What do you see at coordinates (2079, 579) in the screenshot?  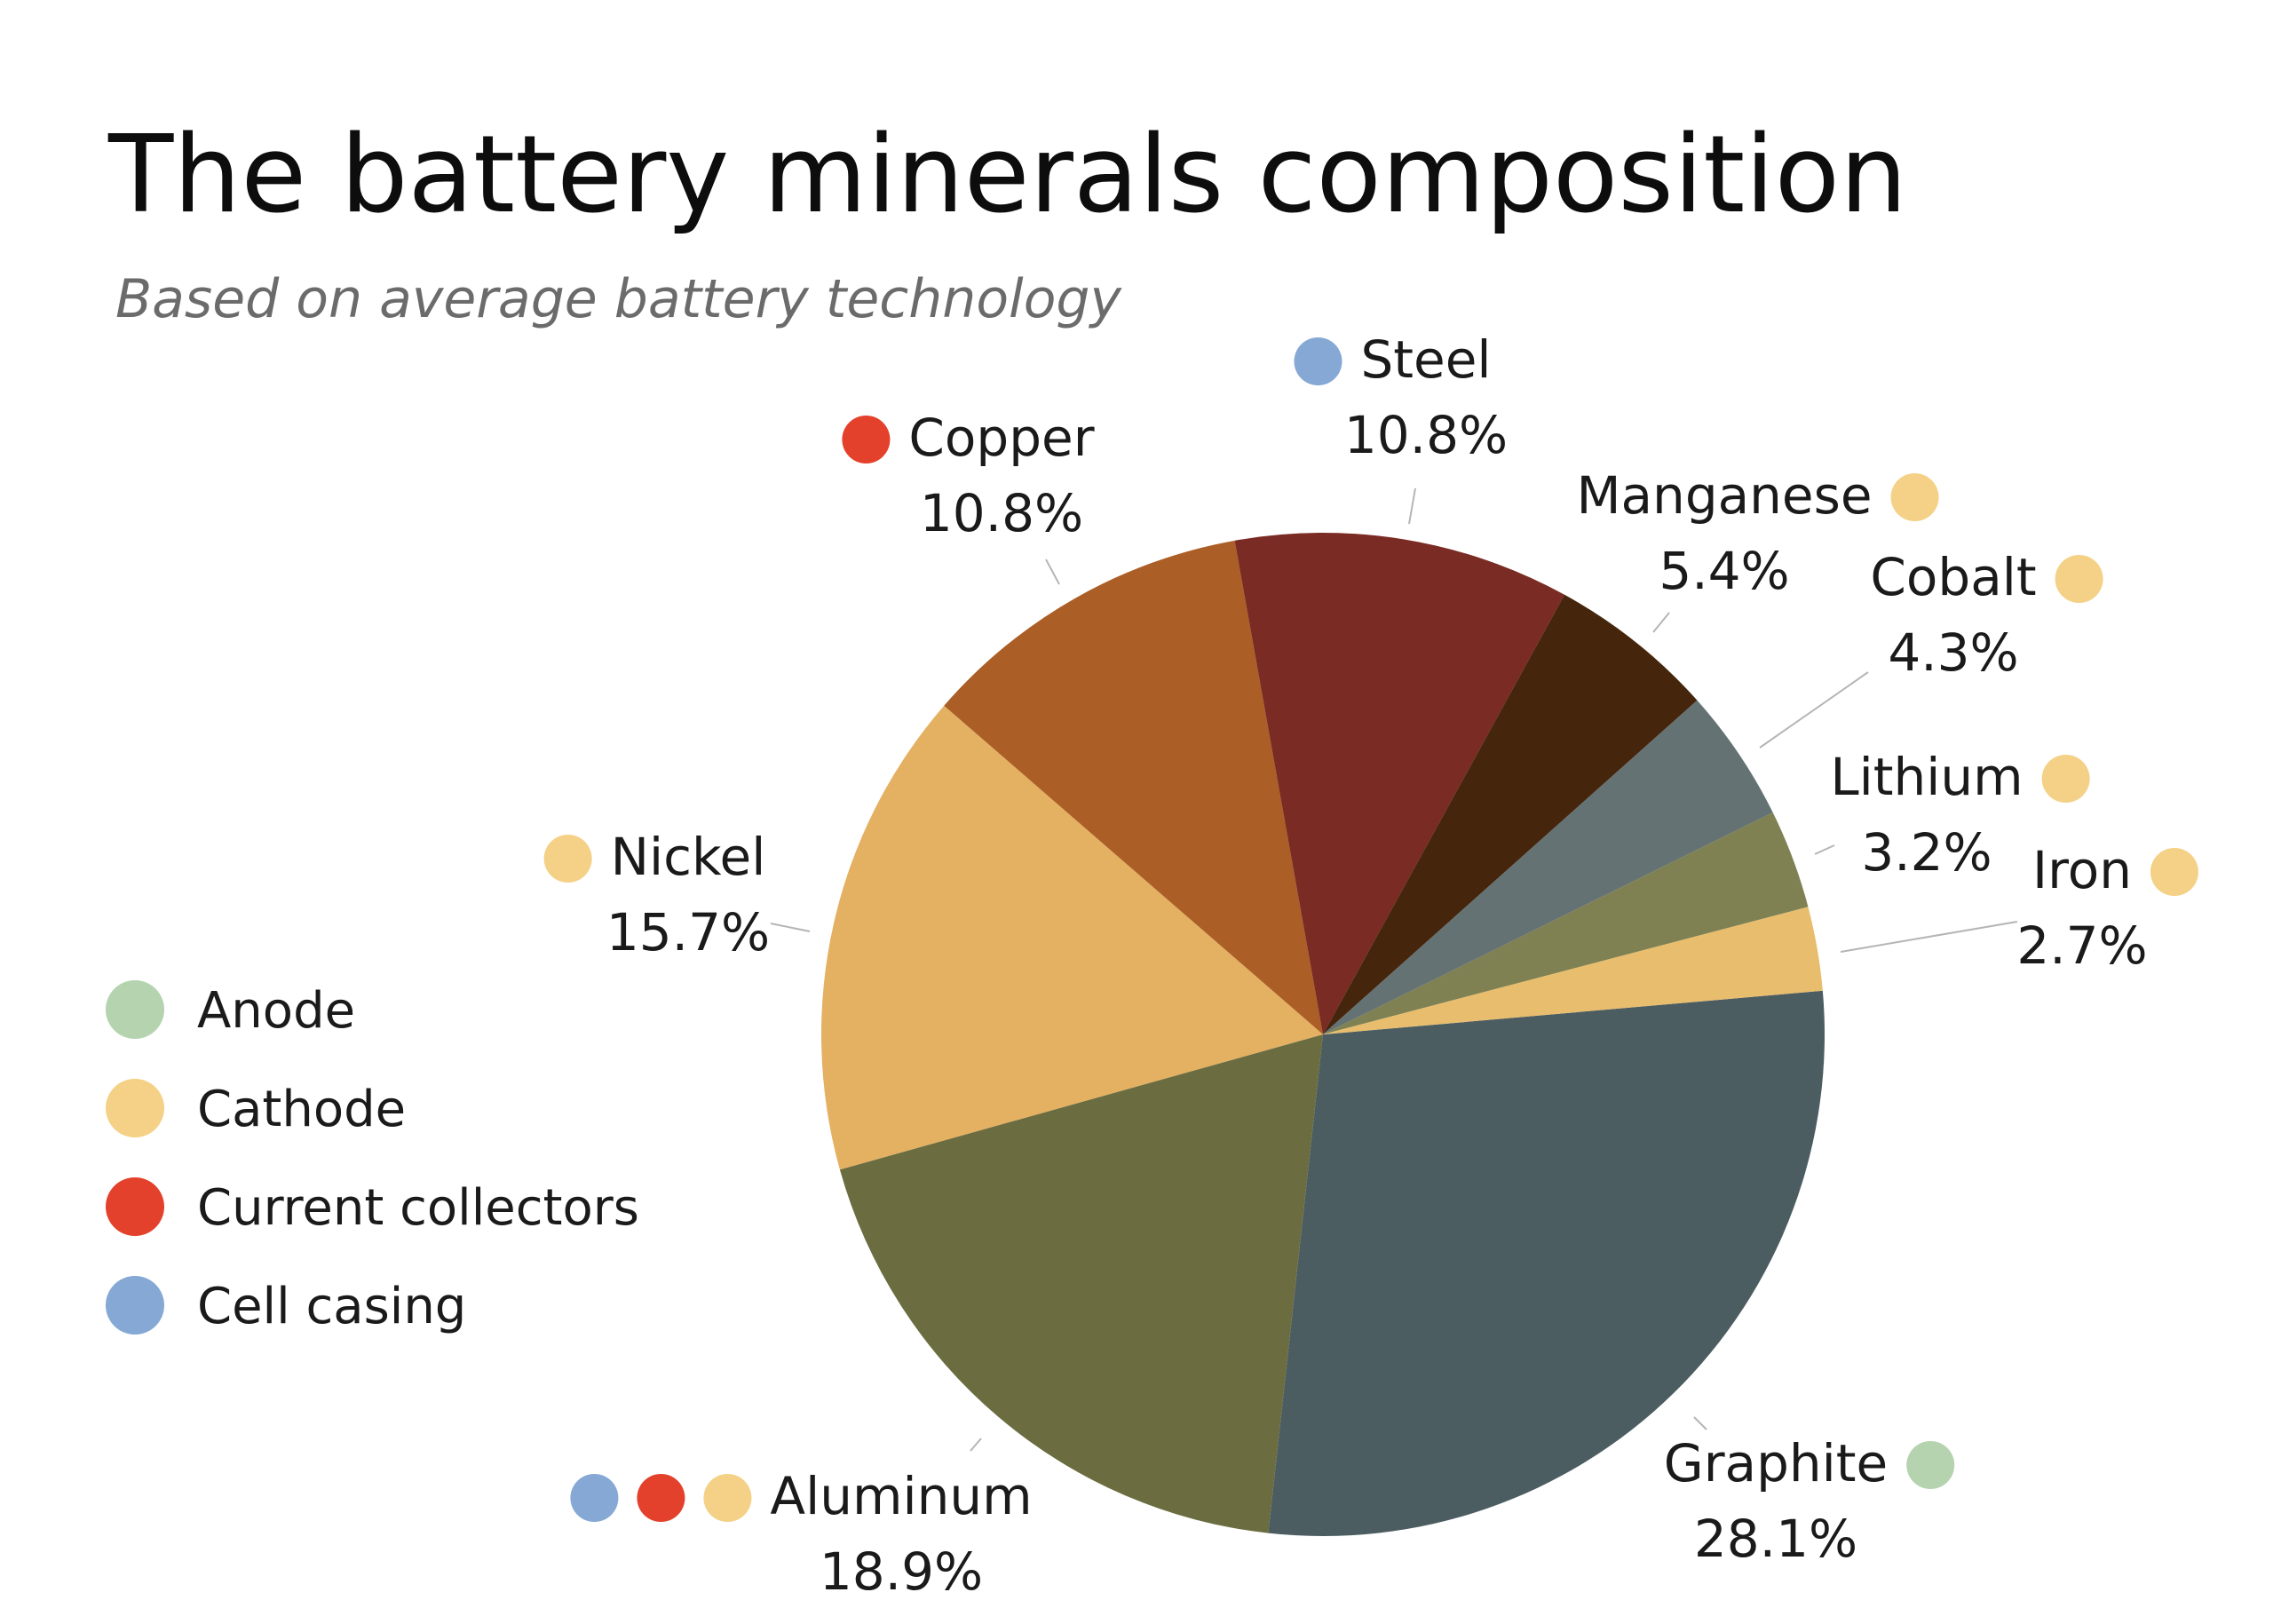 I see `group-dot-cobalt-cathode` at bounding box center [2079, 579].